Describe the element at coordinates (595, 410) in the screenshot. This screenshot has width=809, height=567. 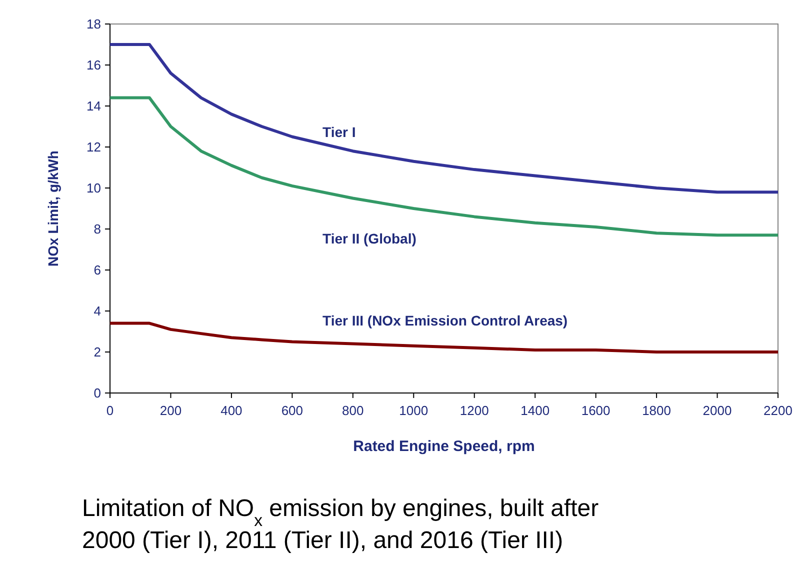
I see `x-tick-label: 1600` at that location.